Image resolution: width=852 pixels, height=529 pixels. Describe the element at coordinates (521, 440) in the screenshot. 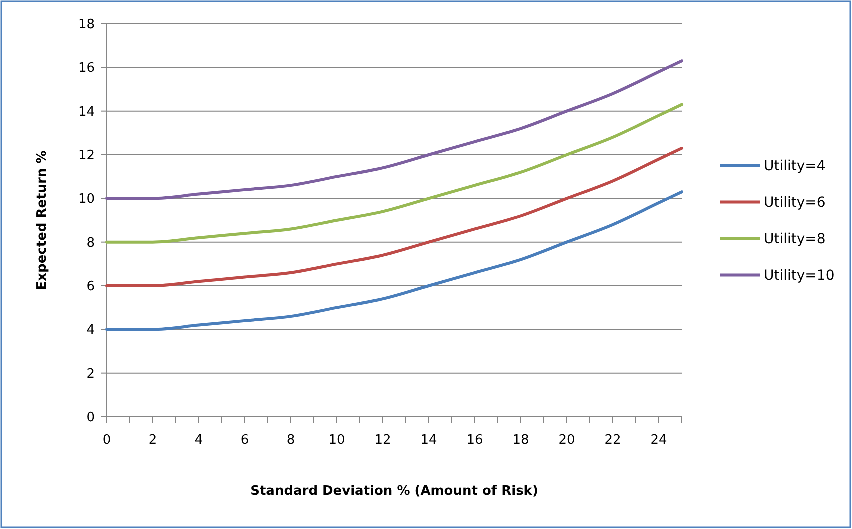

I see `x-tick-label: 18` at that location.